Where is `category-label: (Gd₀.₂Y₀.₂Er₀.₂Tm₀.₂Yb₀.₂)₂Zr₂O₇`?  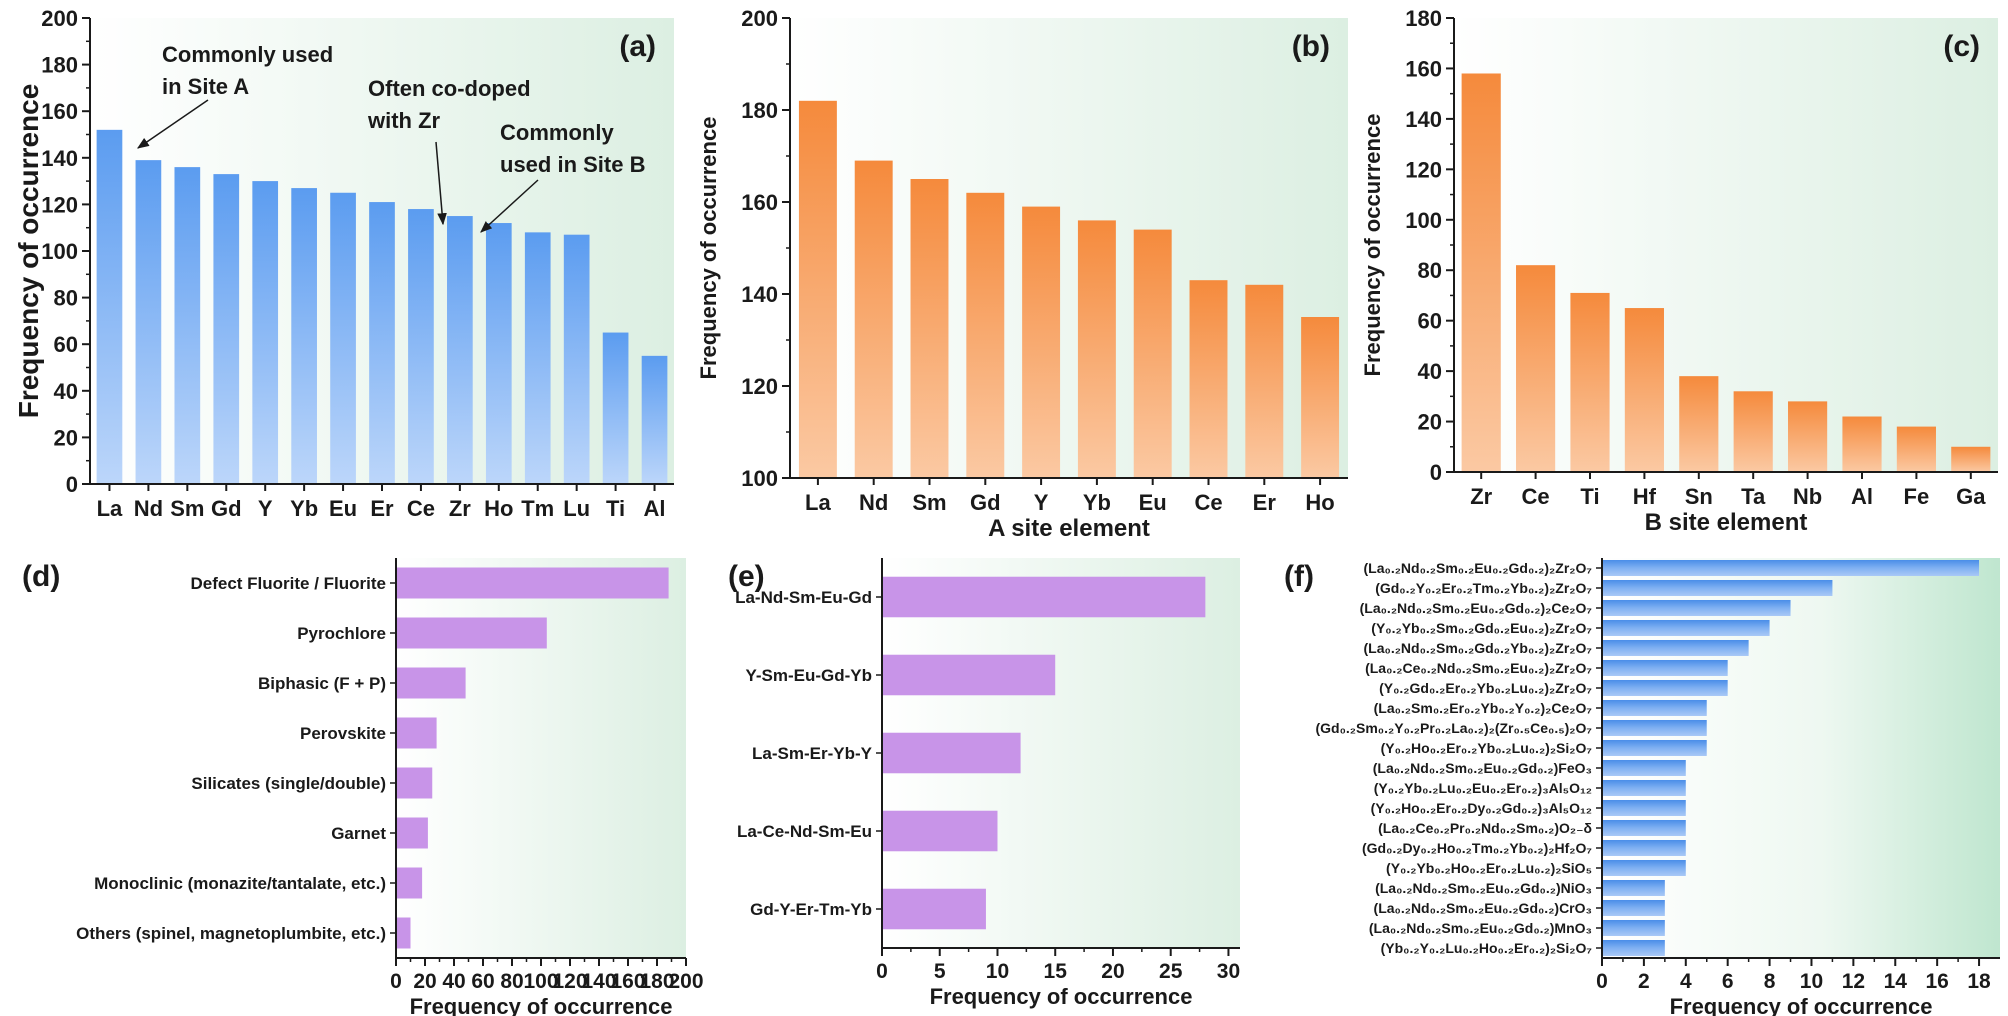
category-label: (Gd₀.₂Y₀.₂Er₀.₂Tm₀.₂Yb₀.₂)₂Zr₂O₇ is located at coordinates (1483, 588).